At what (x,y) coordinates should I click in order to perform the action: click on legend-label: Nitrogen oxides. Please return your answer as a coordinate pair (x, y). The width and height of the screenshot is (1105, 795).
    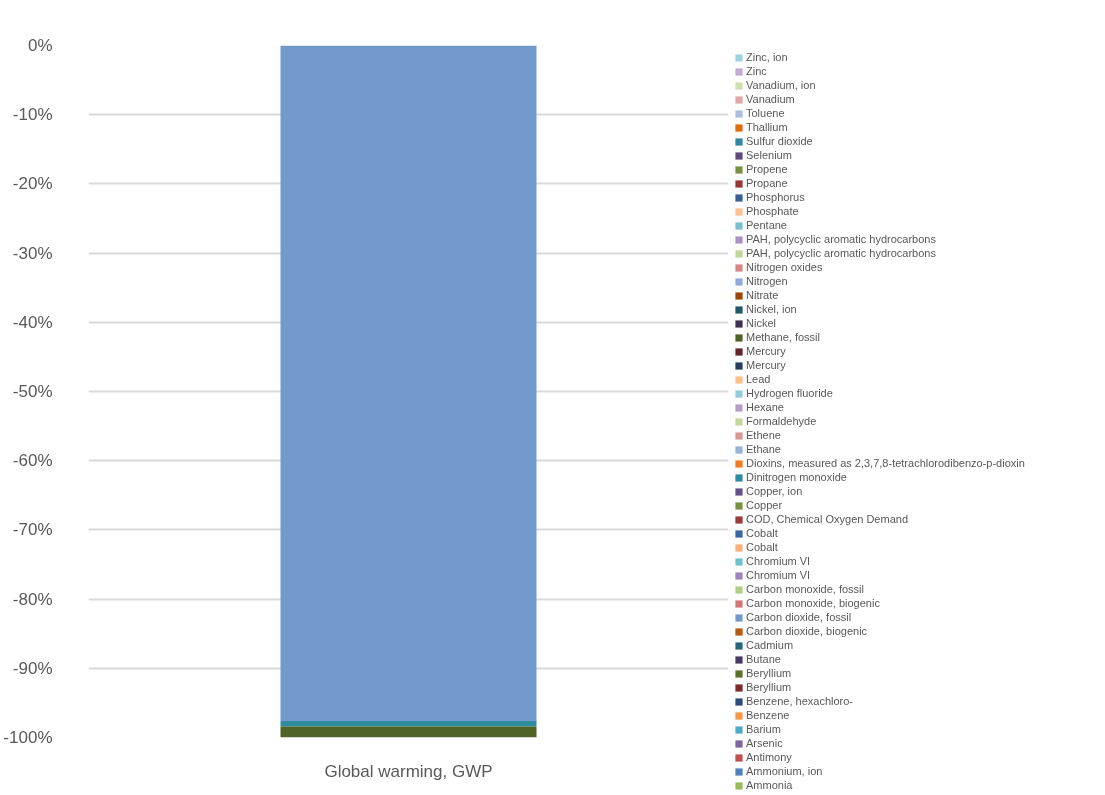
    Looking at the image, I should click on (784, 267).